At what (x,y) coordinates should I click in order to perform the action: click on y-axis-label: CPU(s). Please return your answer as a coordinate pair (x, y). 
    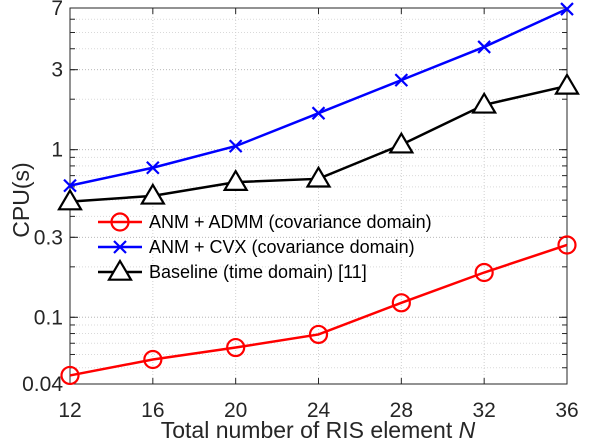
    Looking at the image, I should click on (21, 199).